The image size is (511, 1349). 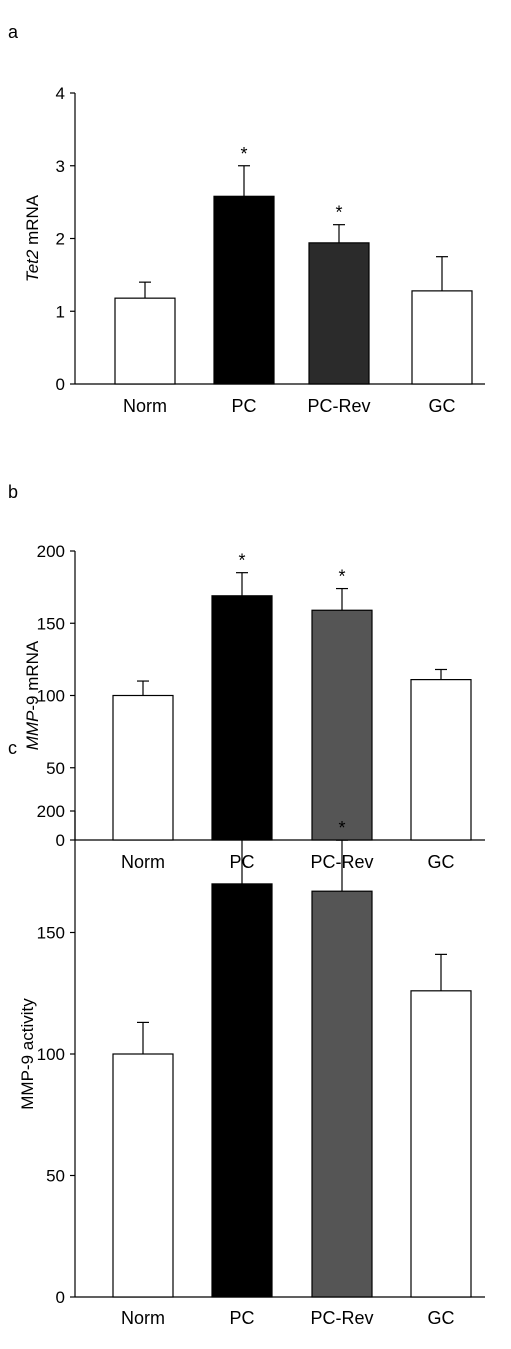 I want to click on y-tick-label: 2, so click(x=60, y=239).